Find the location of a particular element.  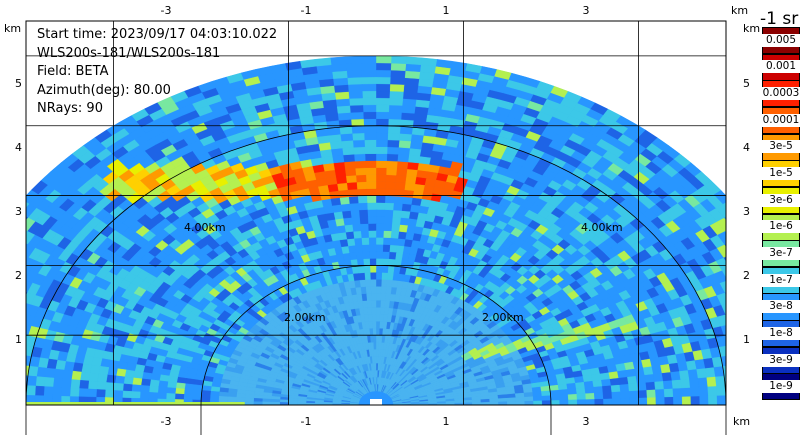

y-unit-left: km is located at coordinates (13, 28).